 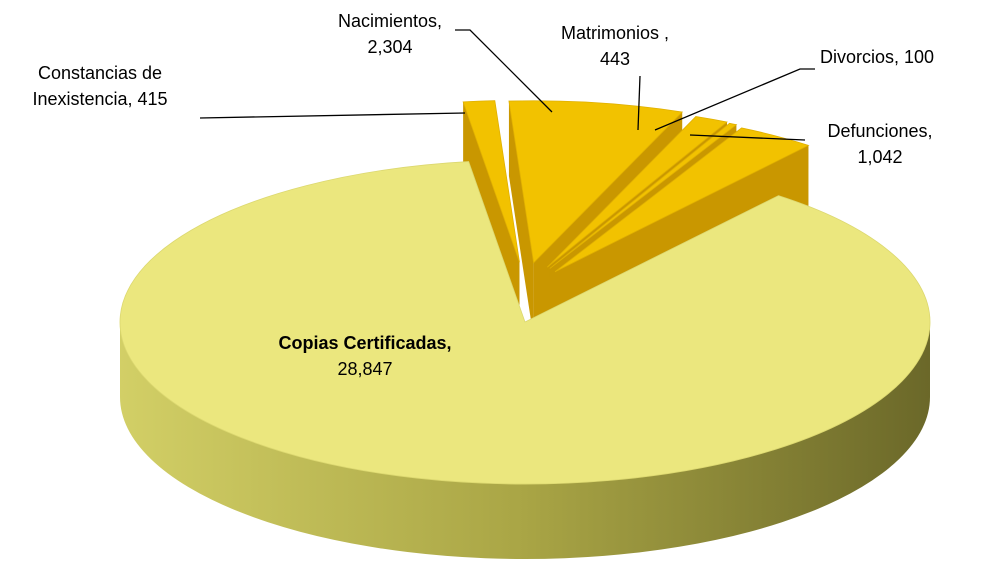 I want to click on slice-label: Copias Certificadas, 28,847, so click(x=365, y=356).